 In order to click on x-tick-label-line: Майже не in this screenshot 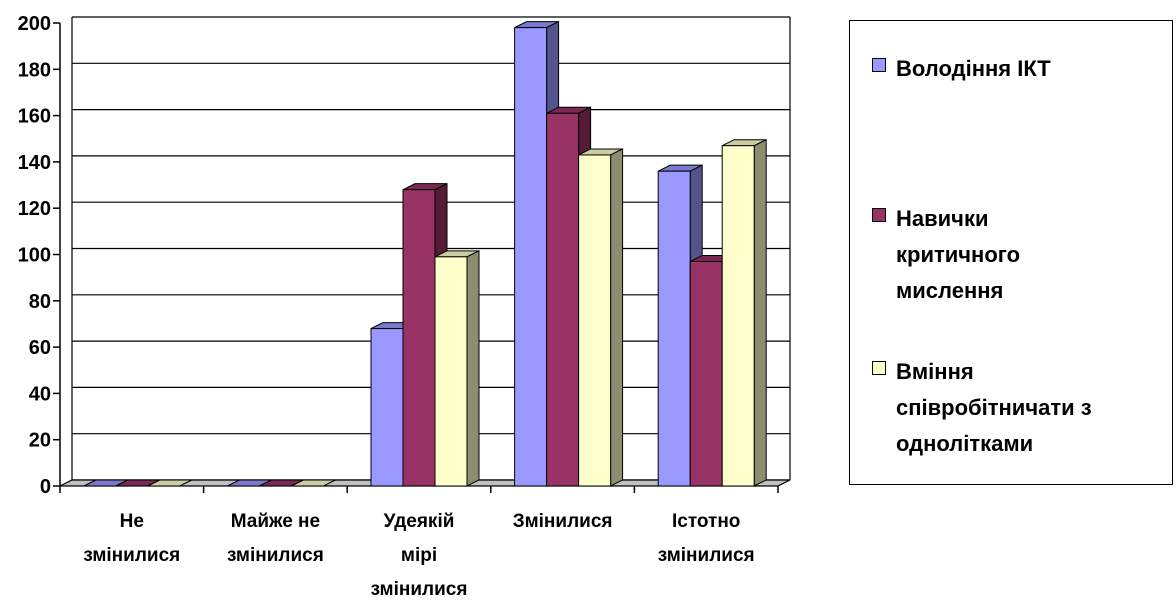, I will do `click(275, 521)`.